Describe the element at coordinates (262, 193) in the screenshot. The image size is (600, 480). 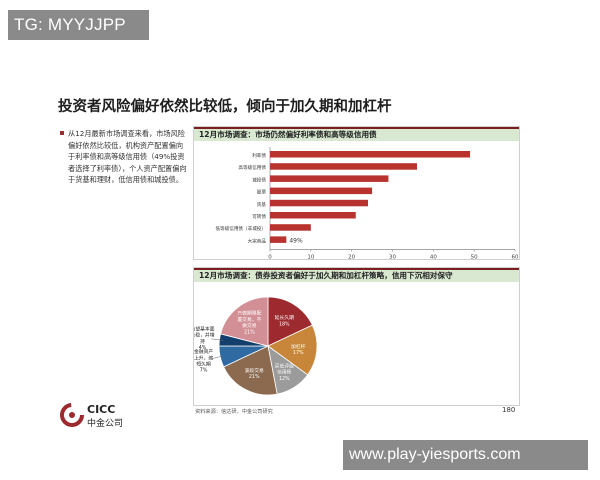
I see `bar-category-label: 股票` at that location.